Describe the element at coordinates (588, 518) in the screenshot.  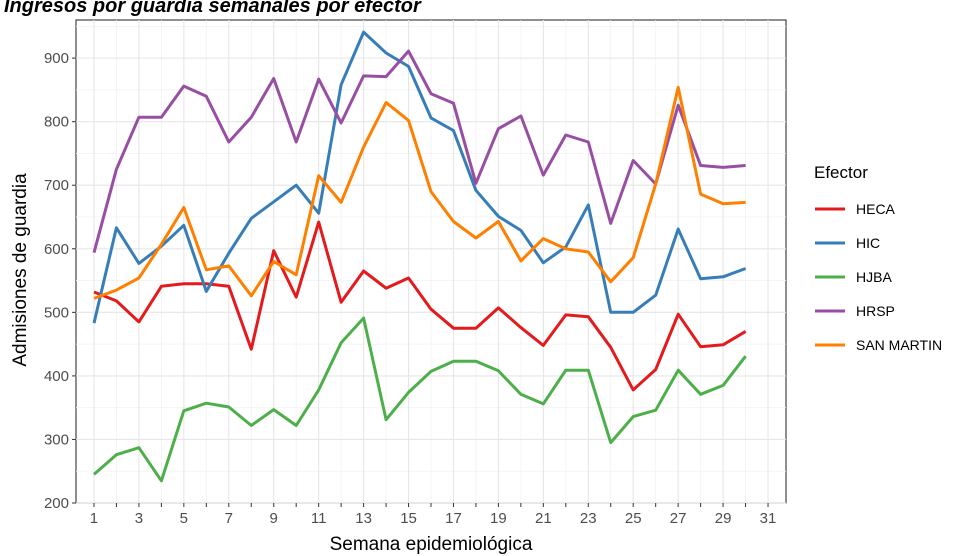
I see `x-tick-label: 23` at that location.